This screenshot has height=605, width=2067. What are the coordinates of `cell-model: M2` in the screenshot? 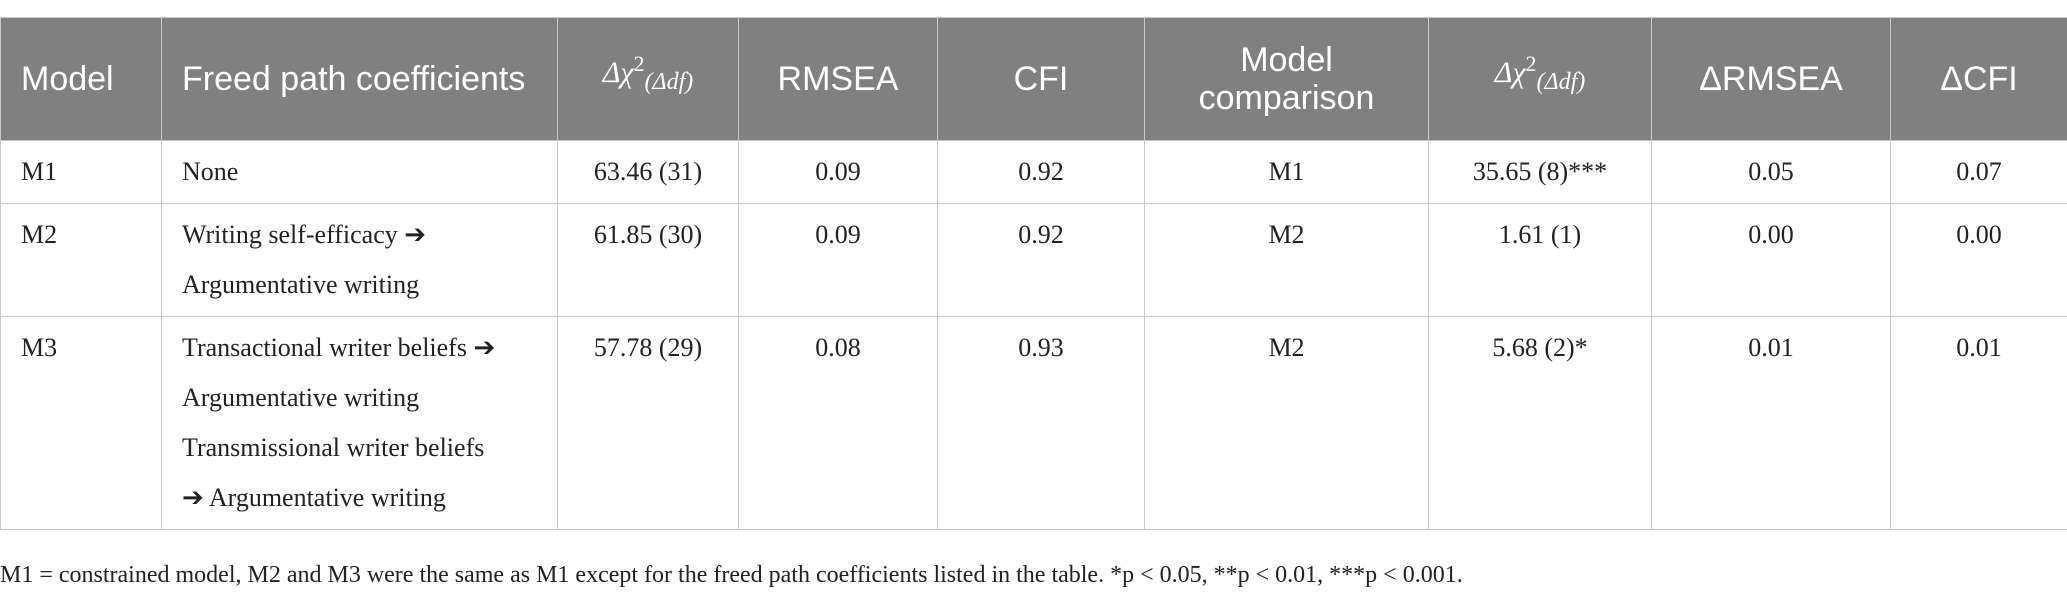 It's located at (81, 260).